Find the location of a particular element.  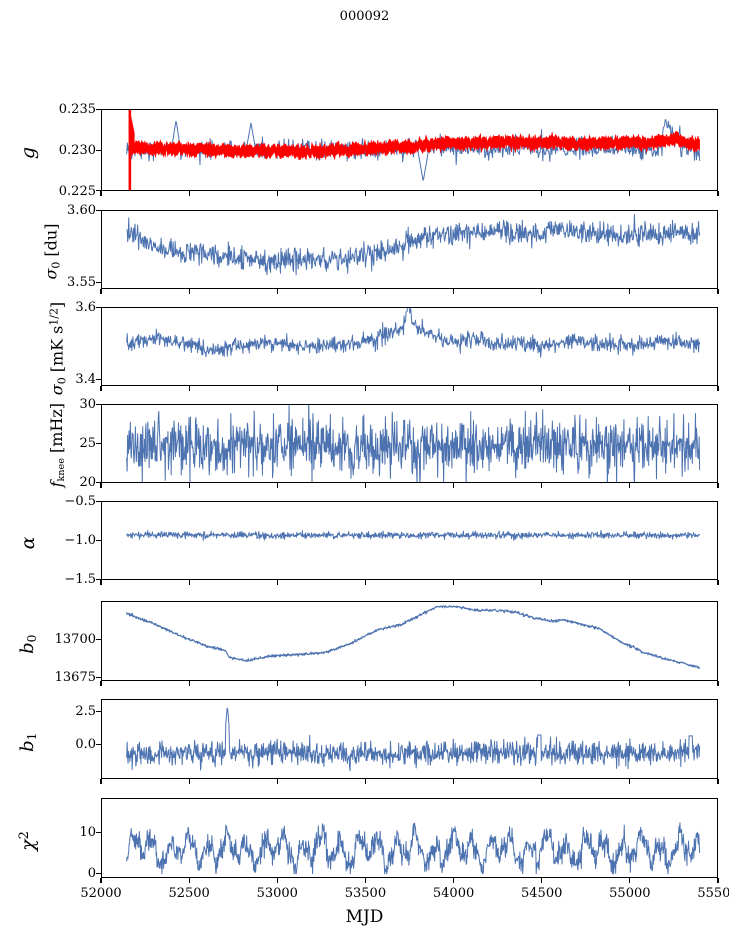

x-tick-label: 53500 is located at coordinates (365, 893).